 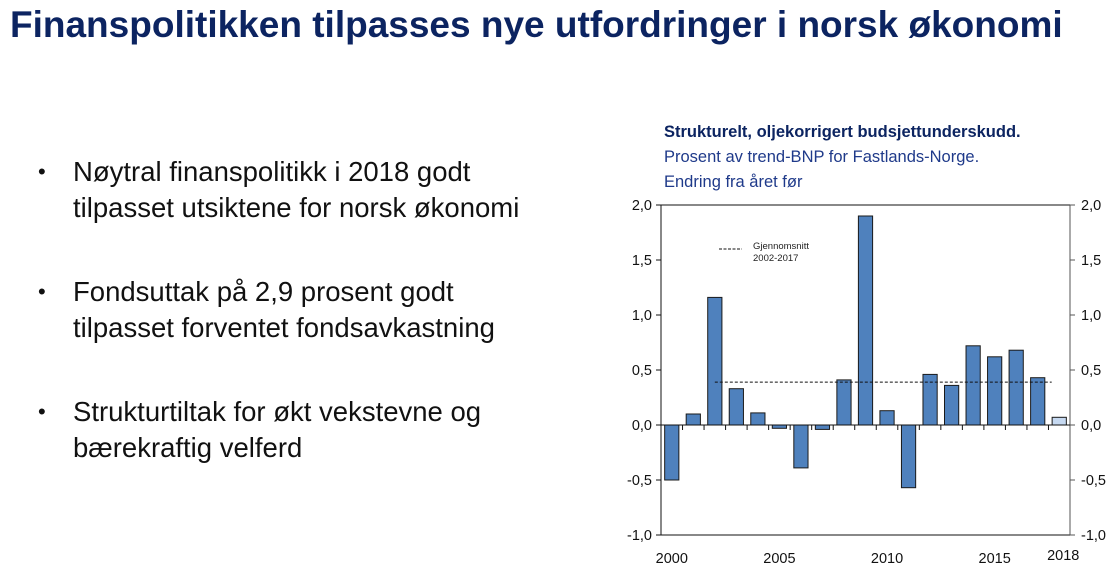 What do you see at coordinates (952, 405) in the screenshot?
I see `bar-2013` at bounding box center [952, 405].